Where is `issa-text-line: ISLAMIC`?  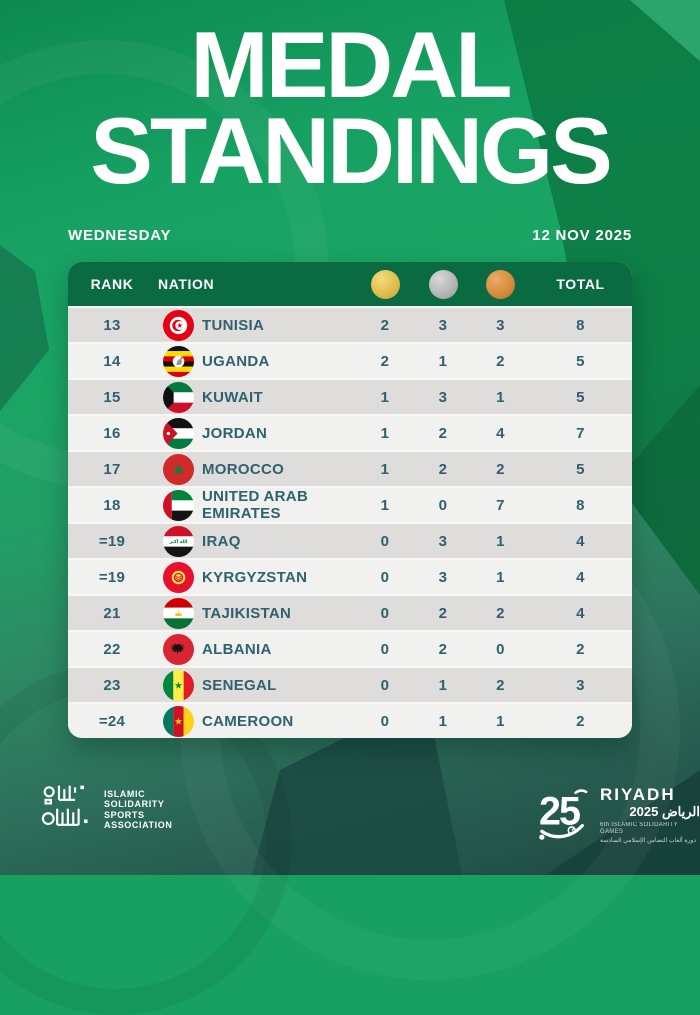 issa-text-line: ISLAMIC is located at coordinates (125, 793).